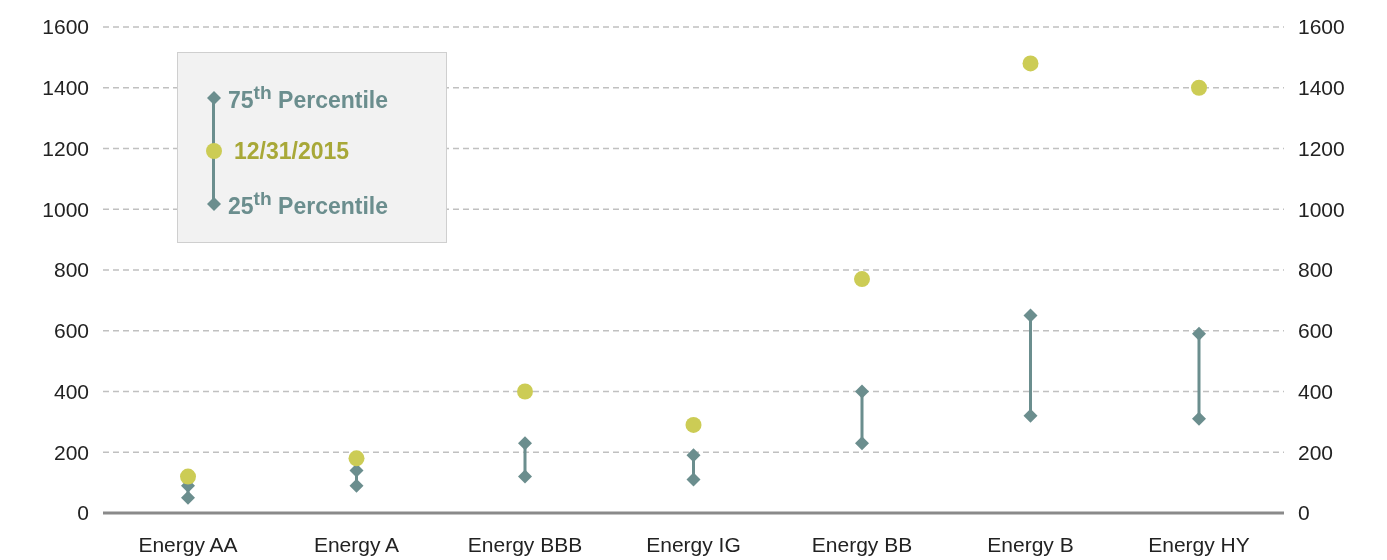 This screenshot has width=1387, height=560. What do you see at coordinates (188, 544) in the screenshot?
I see `x-tick-label: Energy AA` at bounding box center [188, 544].